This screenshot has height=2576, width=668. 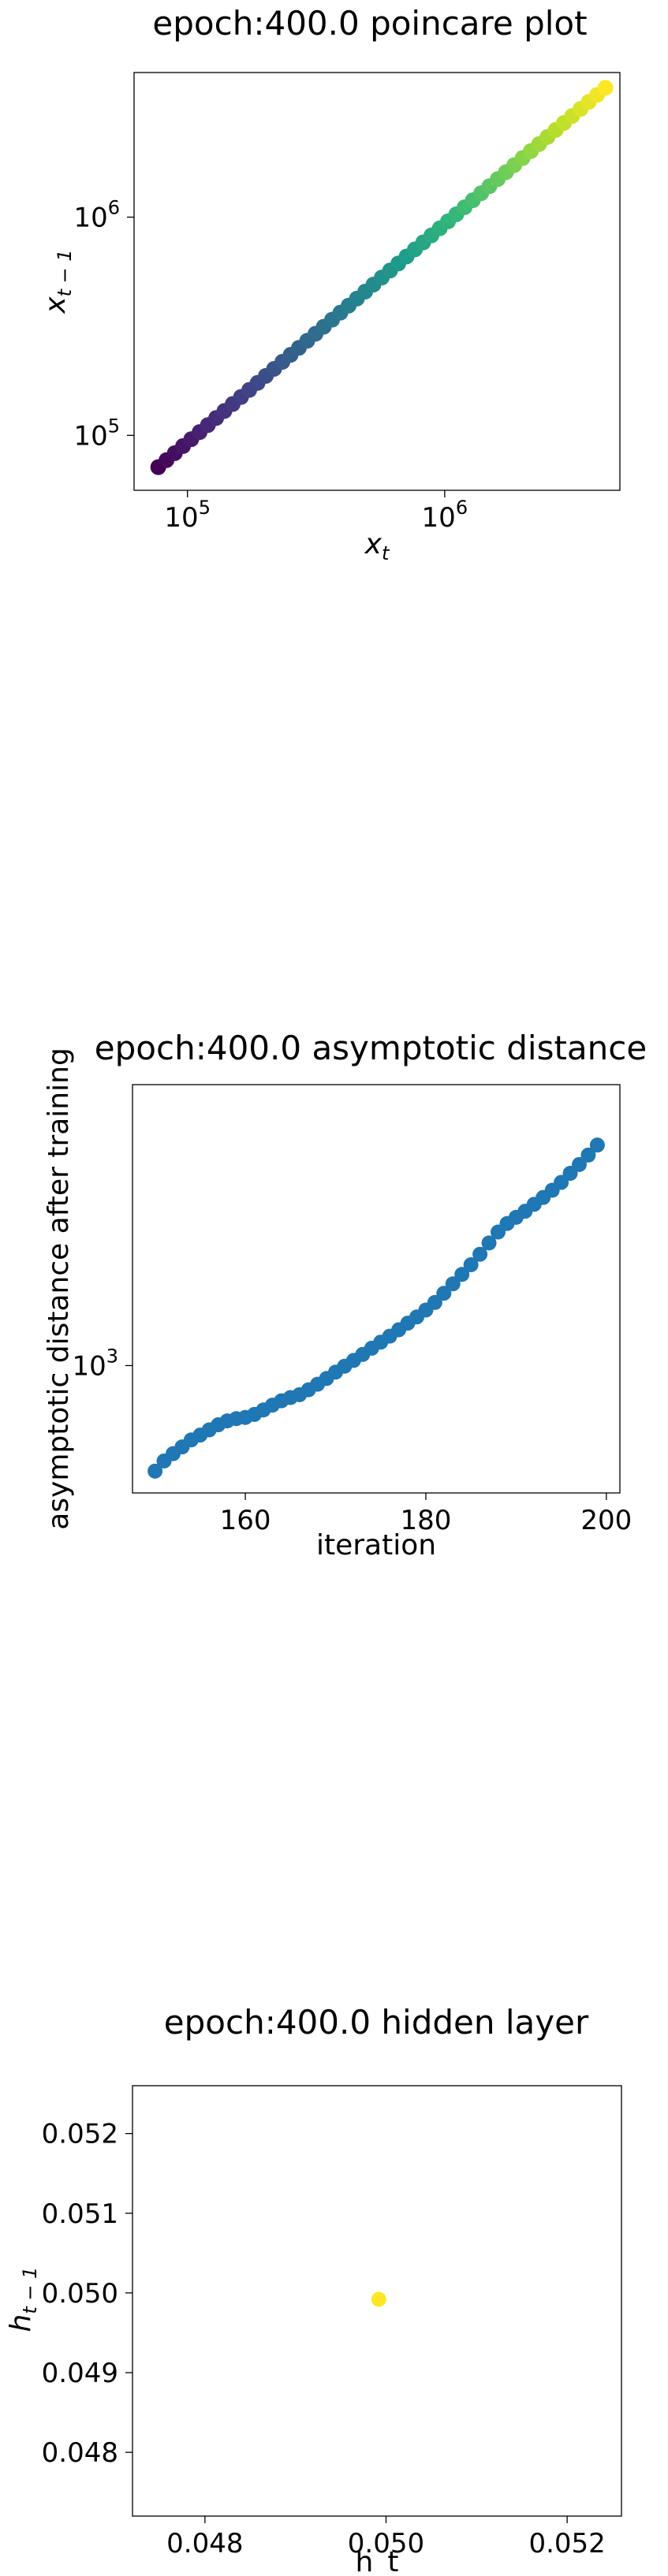 I want to click on chart-title: epoch:400.0 poincare plot, so click(x=369, y=23).